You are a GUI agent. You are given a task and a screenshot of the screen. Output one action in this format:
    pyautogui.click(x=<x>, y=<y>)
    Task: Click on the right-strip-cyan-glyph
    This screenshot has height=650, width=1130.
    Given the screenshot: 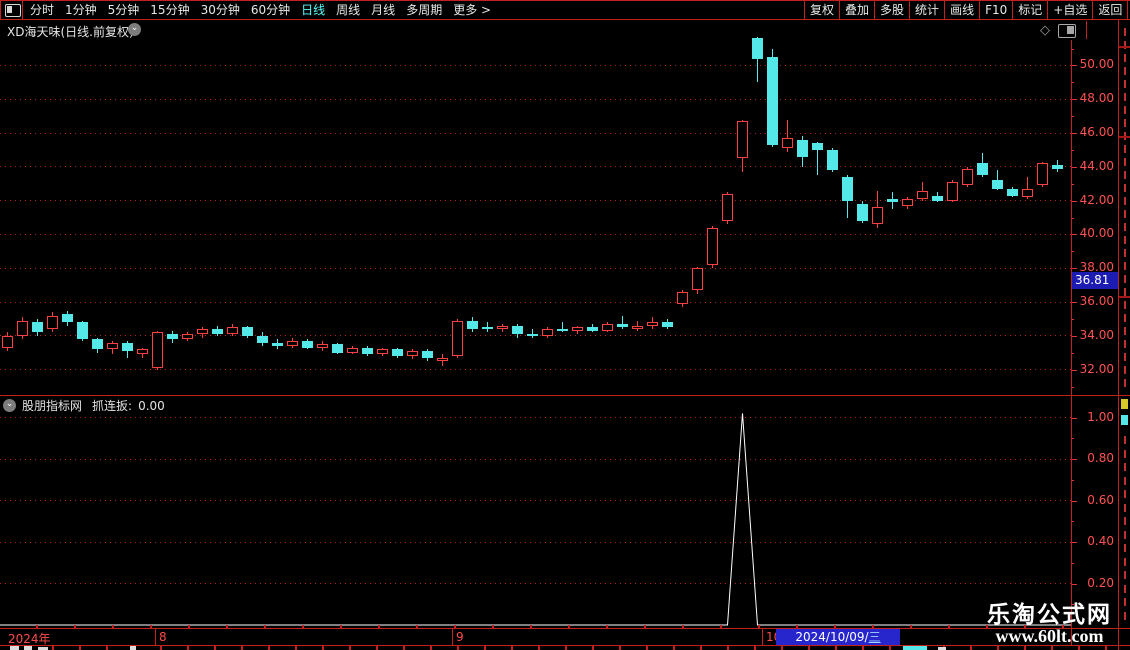 What is the action you would take?
    pyautogui.click(x=1124, y=420)
    